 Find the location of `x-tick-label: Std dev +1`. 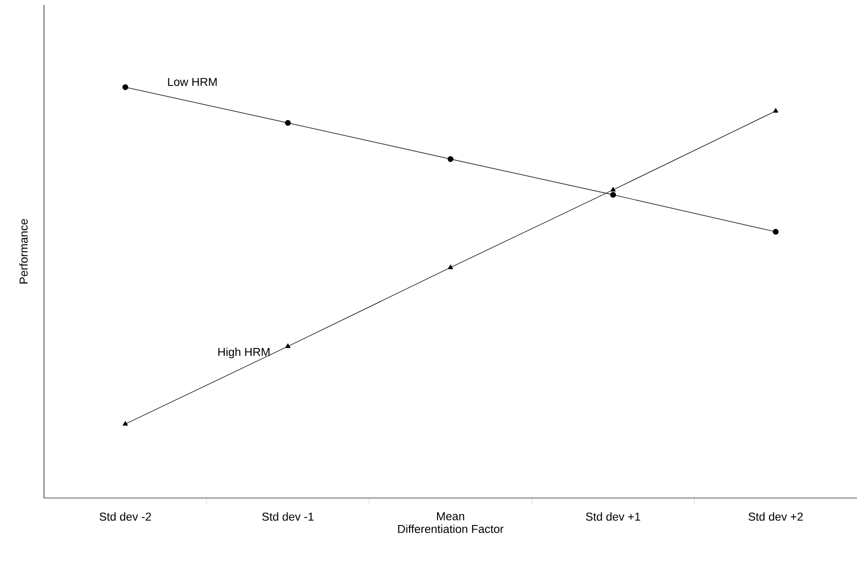

x-tick-label: Std dev +1 is located at coordinates (613, 516).